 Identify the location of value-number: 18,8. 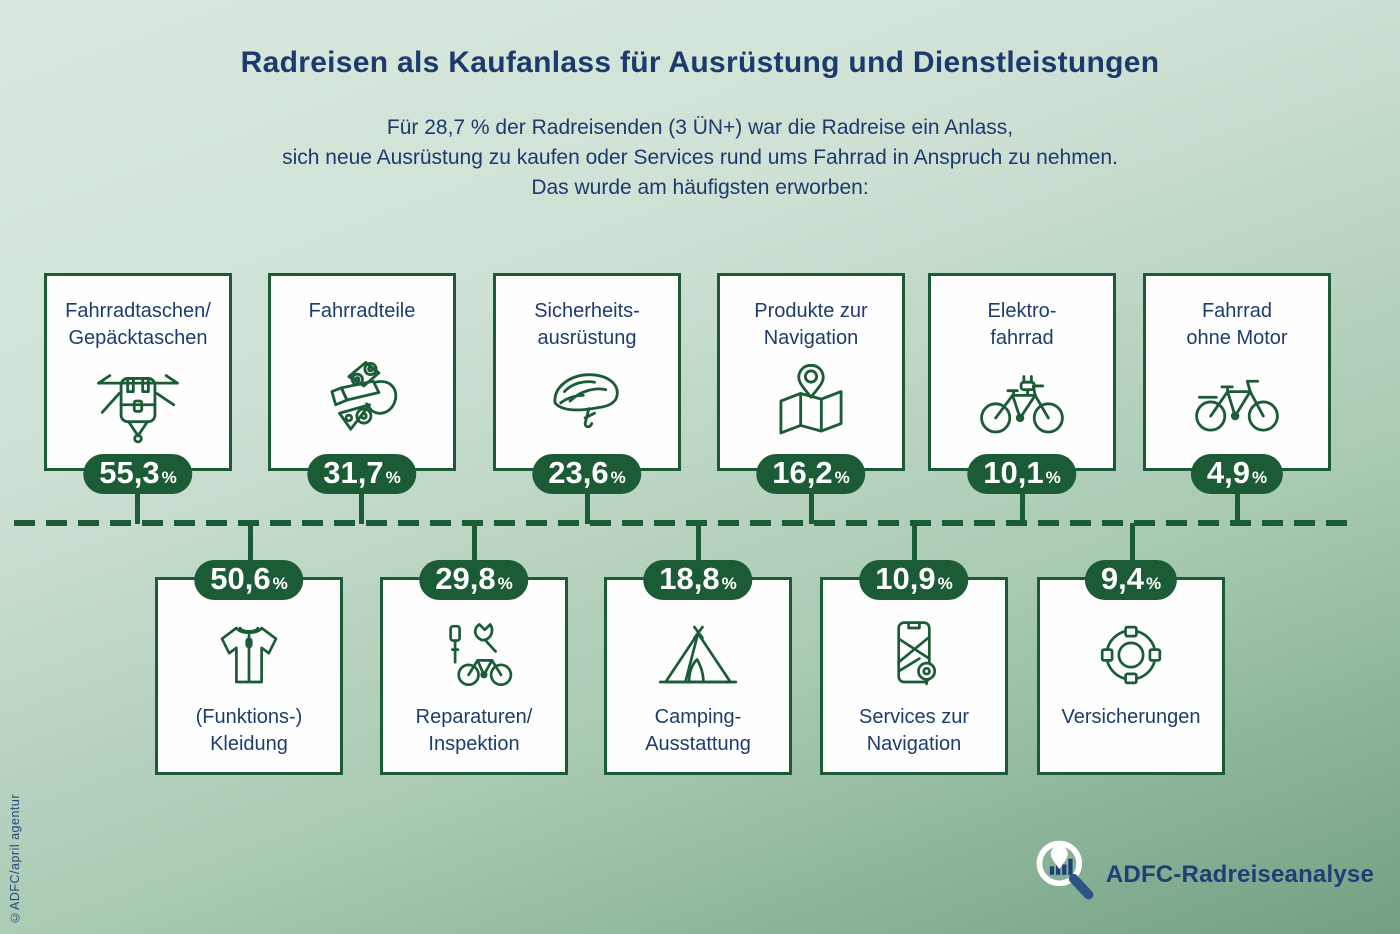
(689, 578).